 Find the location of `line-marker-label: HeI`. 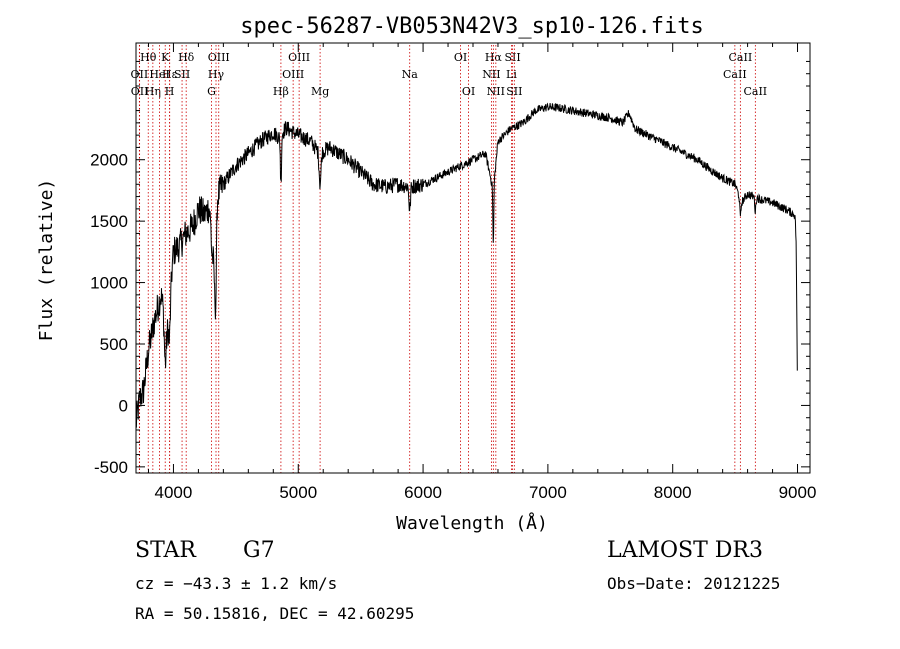

line-marker-label: HeI is located at coordinates (159, 74).